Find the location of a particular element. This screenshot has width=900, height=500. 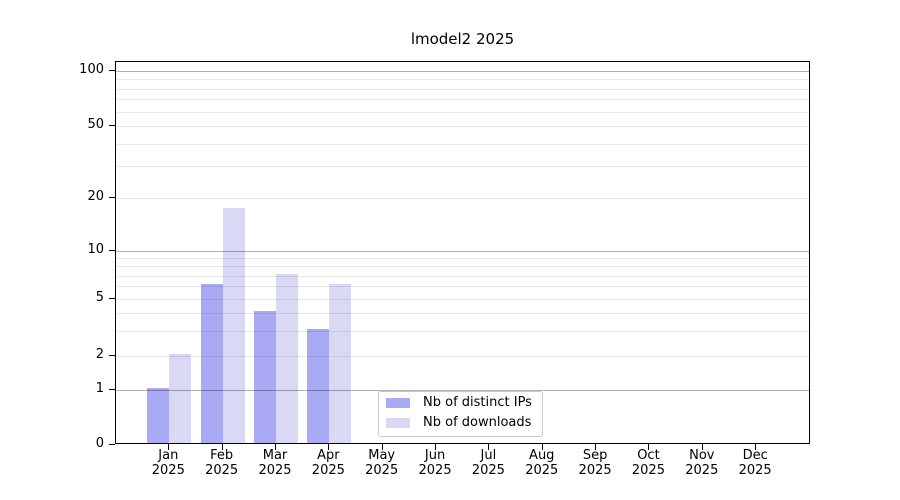

bar-distinct-ips-mar is located at coordinates (265, 376).